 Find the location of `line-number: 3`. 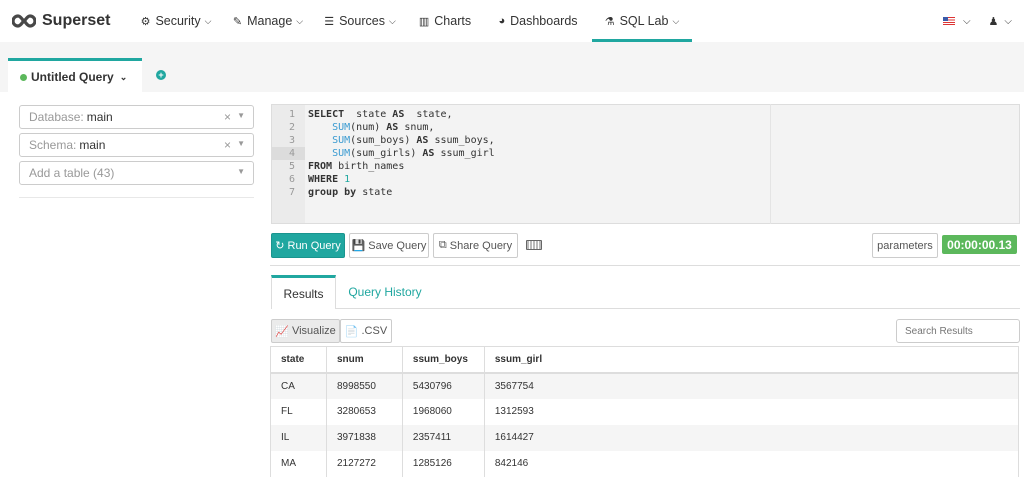

line-number: 3 is located at coordinates (291, 140).